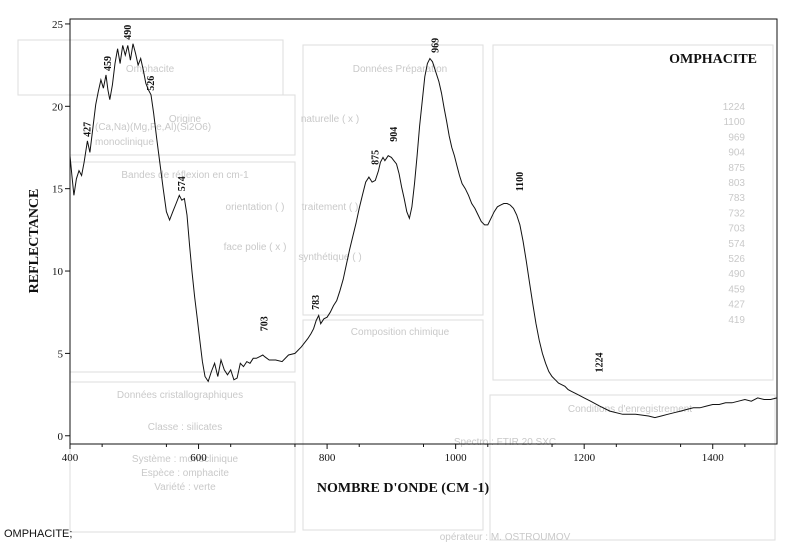 Image resolution: width=800 pixels, height=553 pixels. What do you see at coordinates (400, 332) in the screenshot?
I see `ghost-header-4: Composition chimique` at bounding box center [400, 332].